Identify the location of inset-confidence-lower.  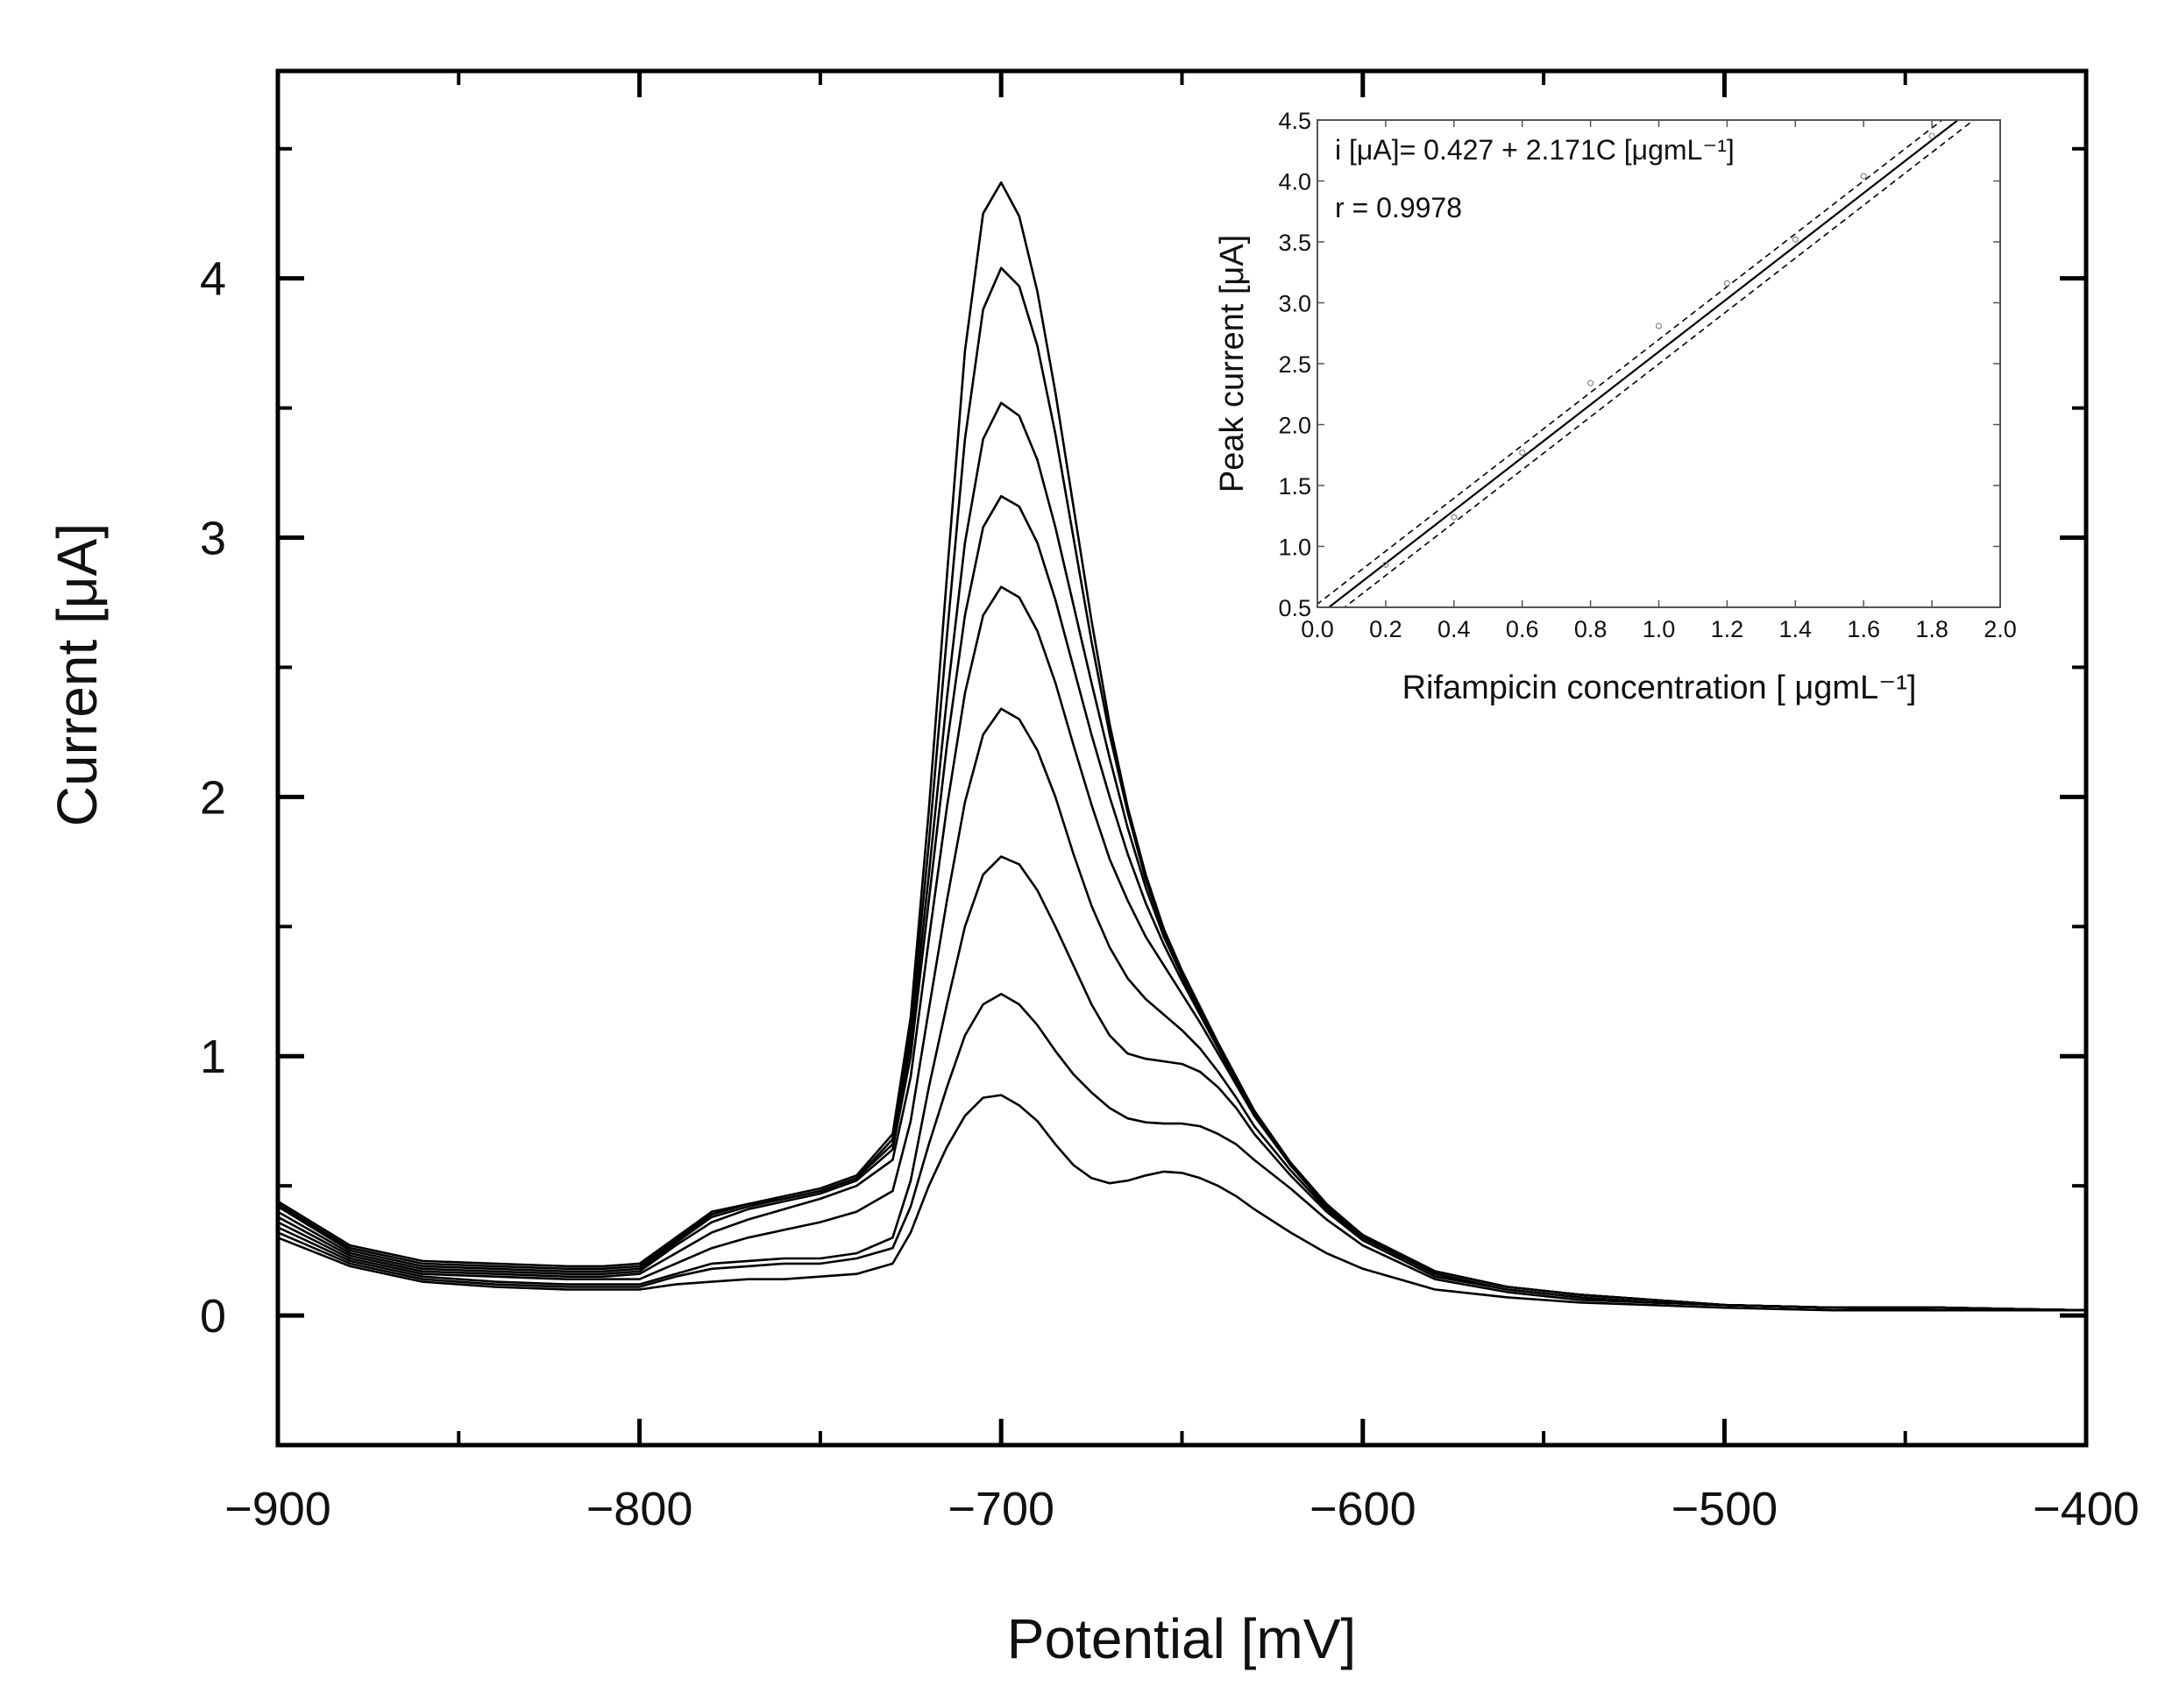
(1659, 364).